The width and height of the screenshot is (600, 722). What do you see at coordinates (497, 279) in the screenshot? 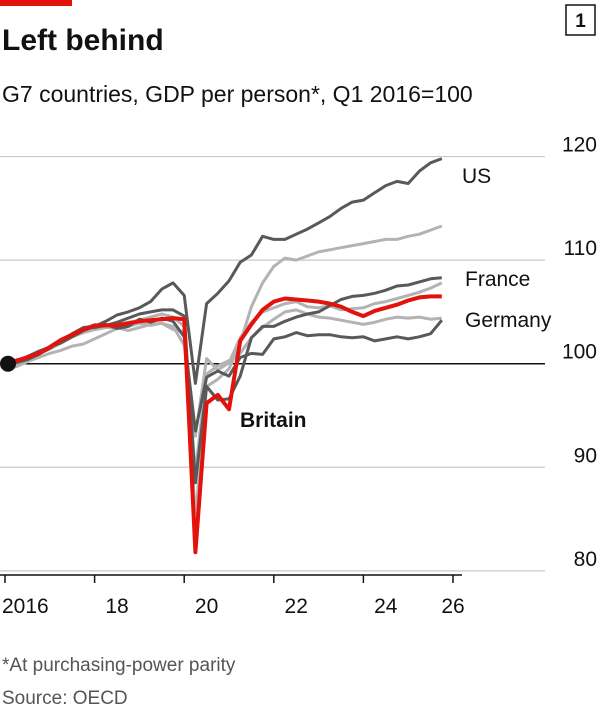
I see `series-label: France` at bounding box center [497, 279].